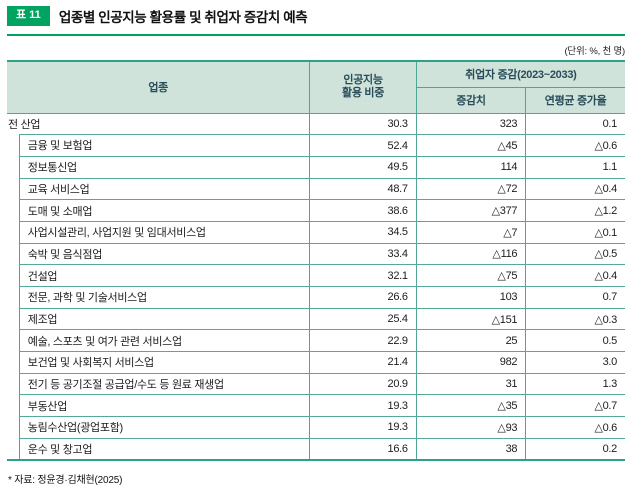 Image resolution: width=632 pixels, height=487 pixels. I want to click on growth-cell: 0.2, so click(575, 449).